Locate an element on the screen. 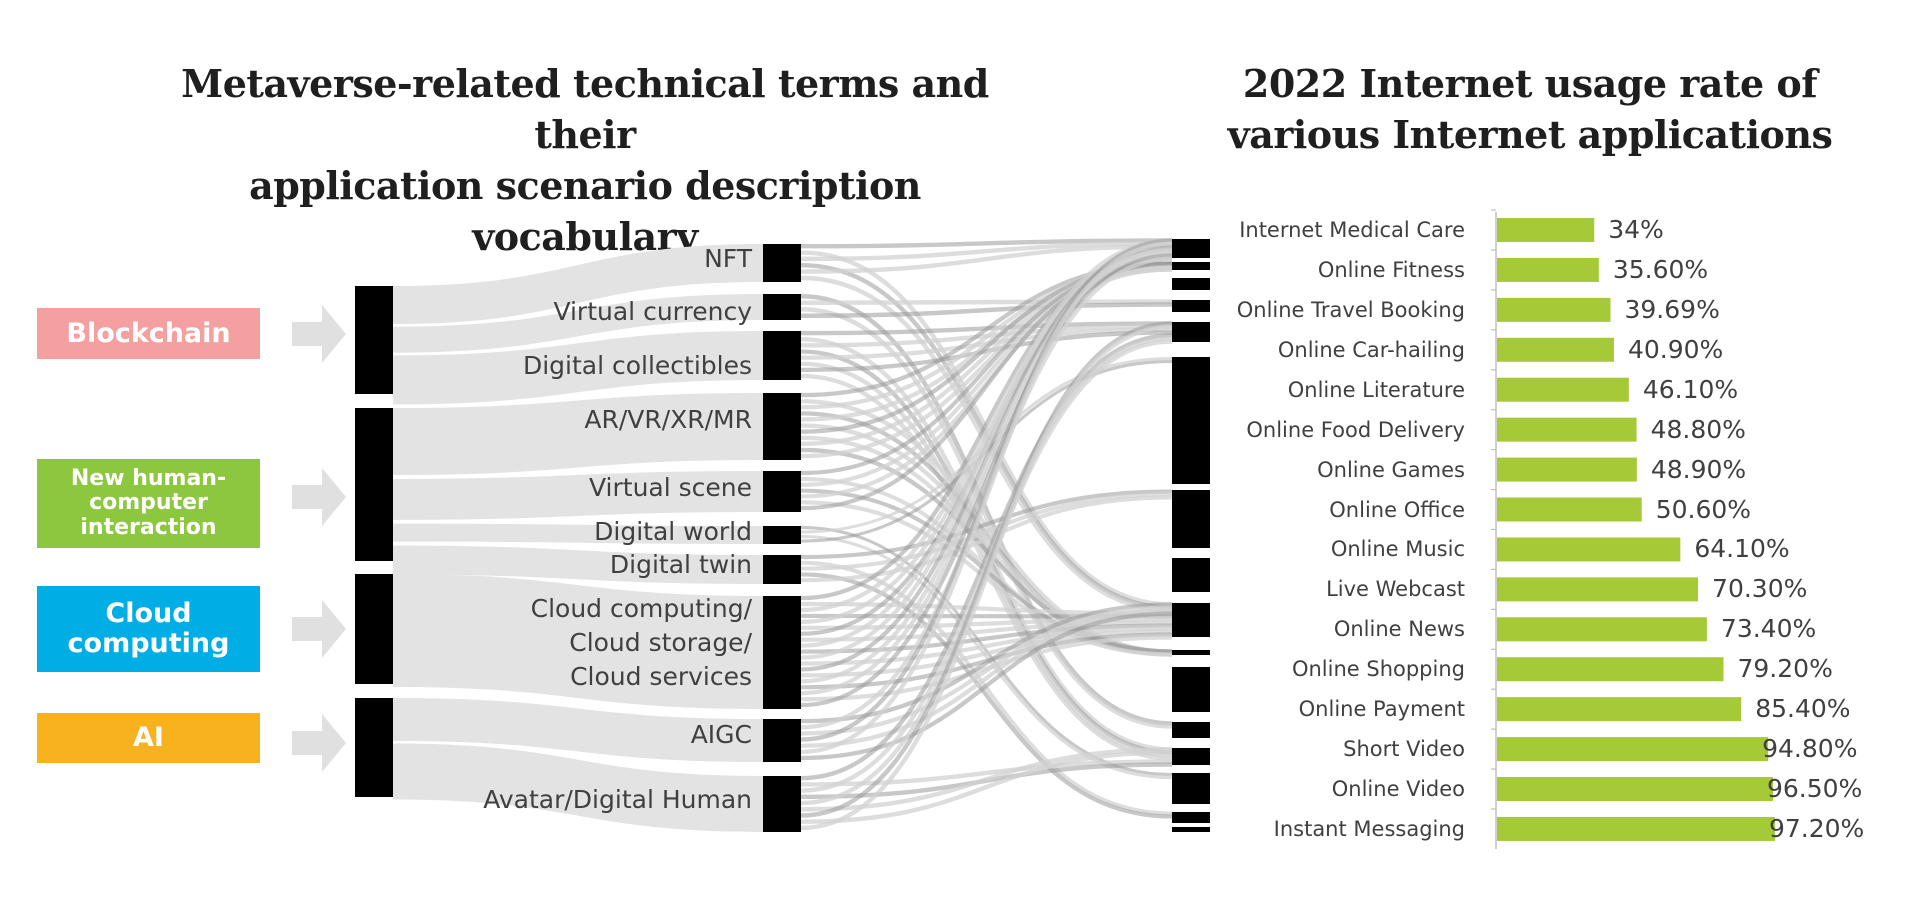  value-label: 35.60% is located at coordinates (1660, 269).